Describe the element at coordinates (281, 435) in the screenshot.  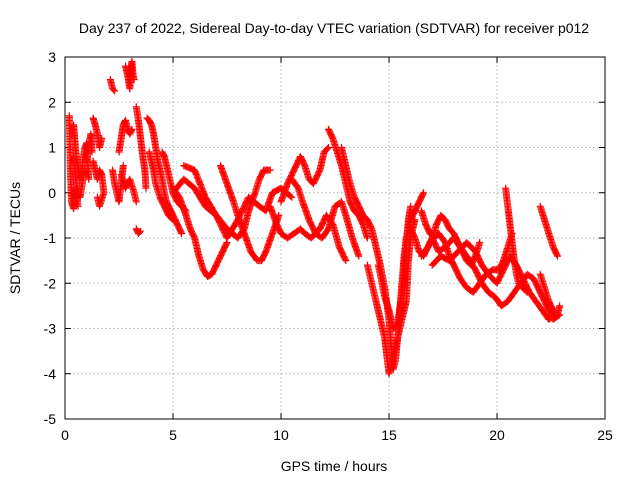
I see `x-tick-label: 10` at that location.